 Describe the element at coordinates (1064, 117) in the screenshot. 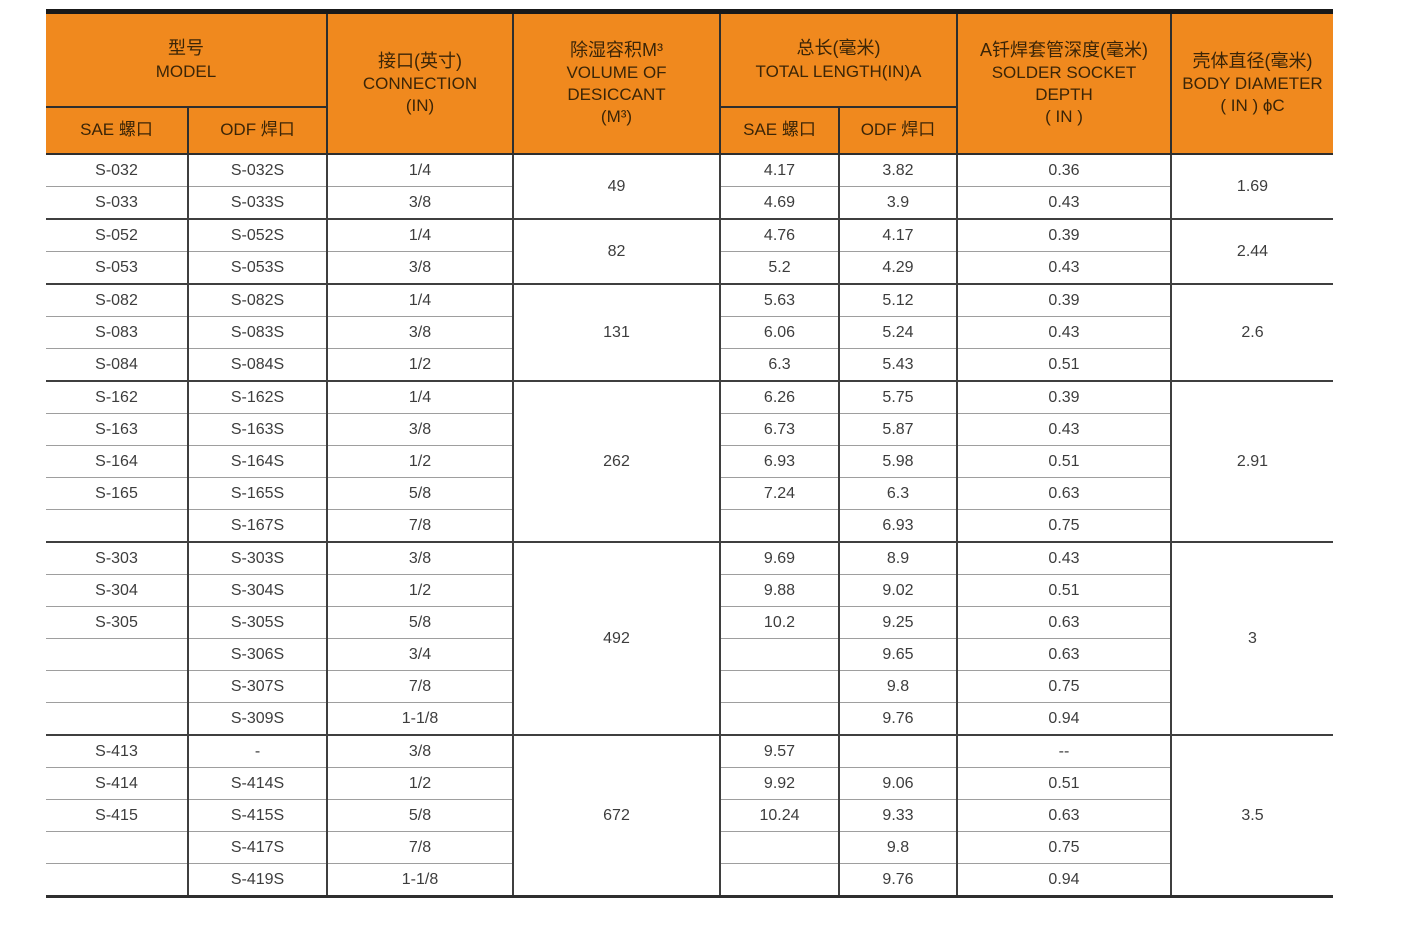

I see `header-solder-depth-unit: ( IN )` at that location.